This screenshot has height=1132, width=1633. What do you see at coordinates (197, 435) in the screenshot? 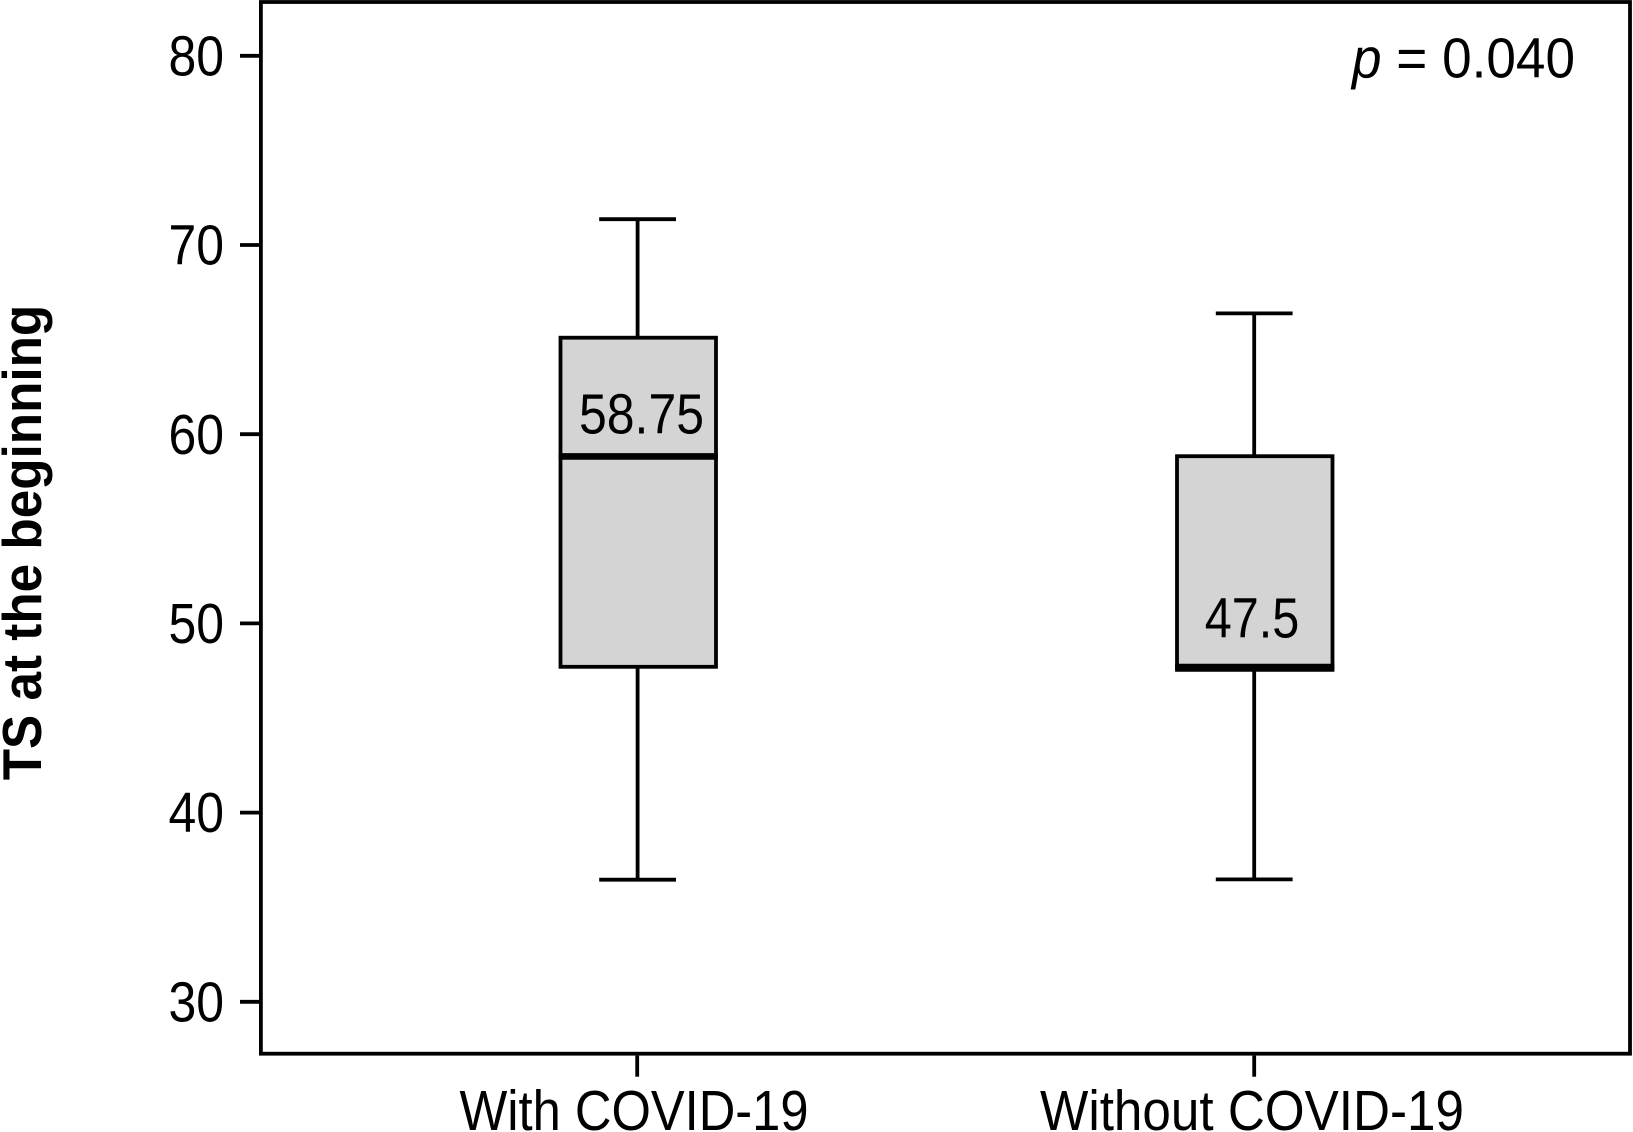
I see `svg-text: 60` at bounding box center [197, 435].